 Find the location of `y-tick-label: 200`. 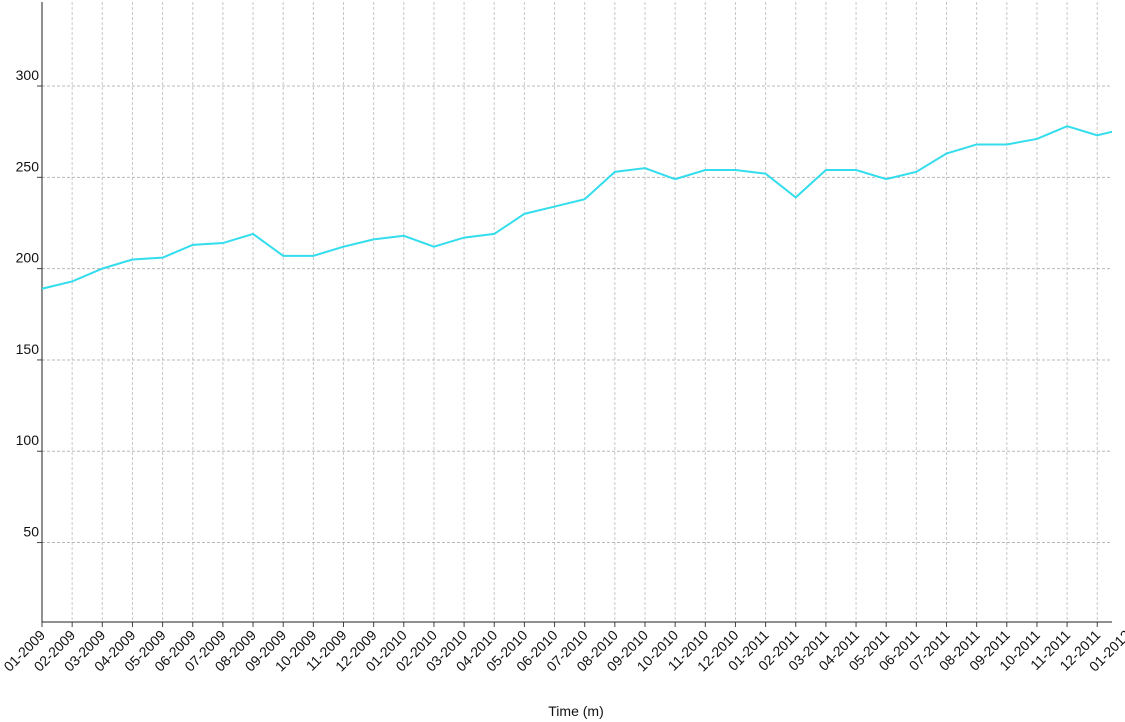

y-tick-label: 200 is located at coordinates (28, 258).